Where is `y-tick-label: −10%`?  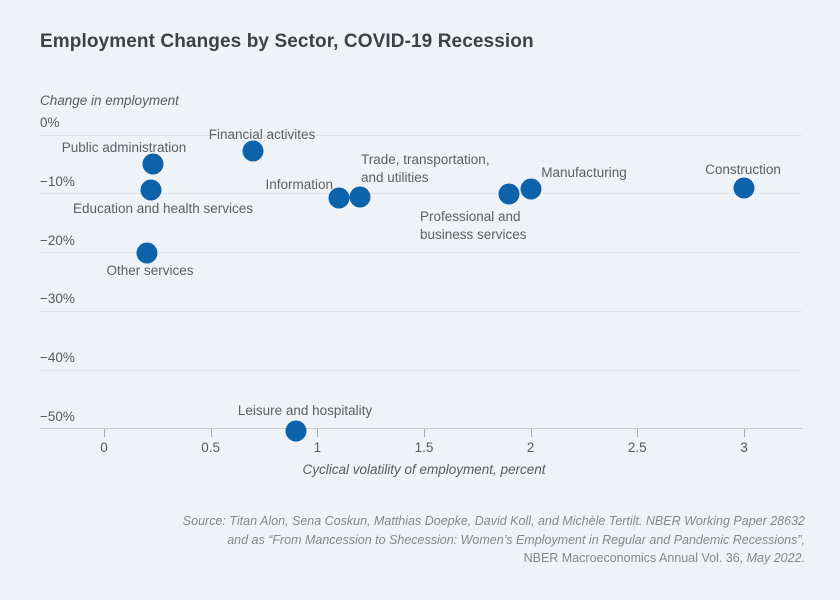
y-tick-label: −10% is located at coordinates (57, 181).